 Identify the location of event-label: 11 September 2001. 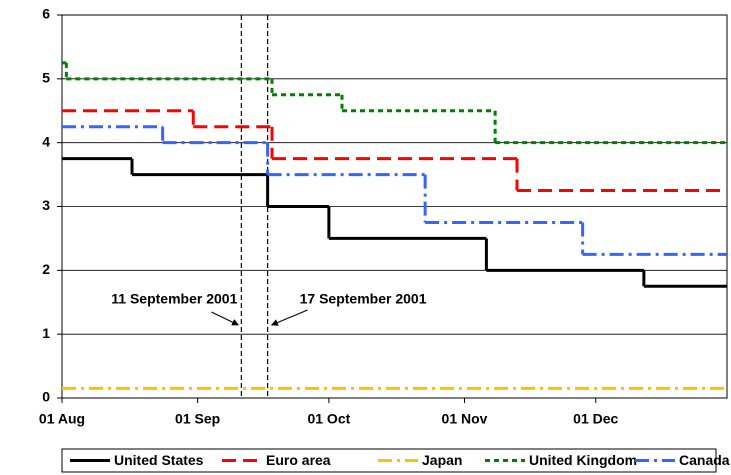
(174, 299).